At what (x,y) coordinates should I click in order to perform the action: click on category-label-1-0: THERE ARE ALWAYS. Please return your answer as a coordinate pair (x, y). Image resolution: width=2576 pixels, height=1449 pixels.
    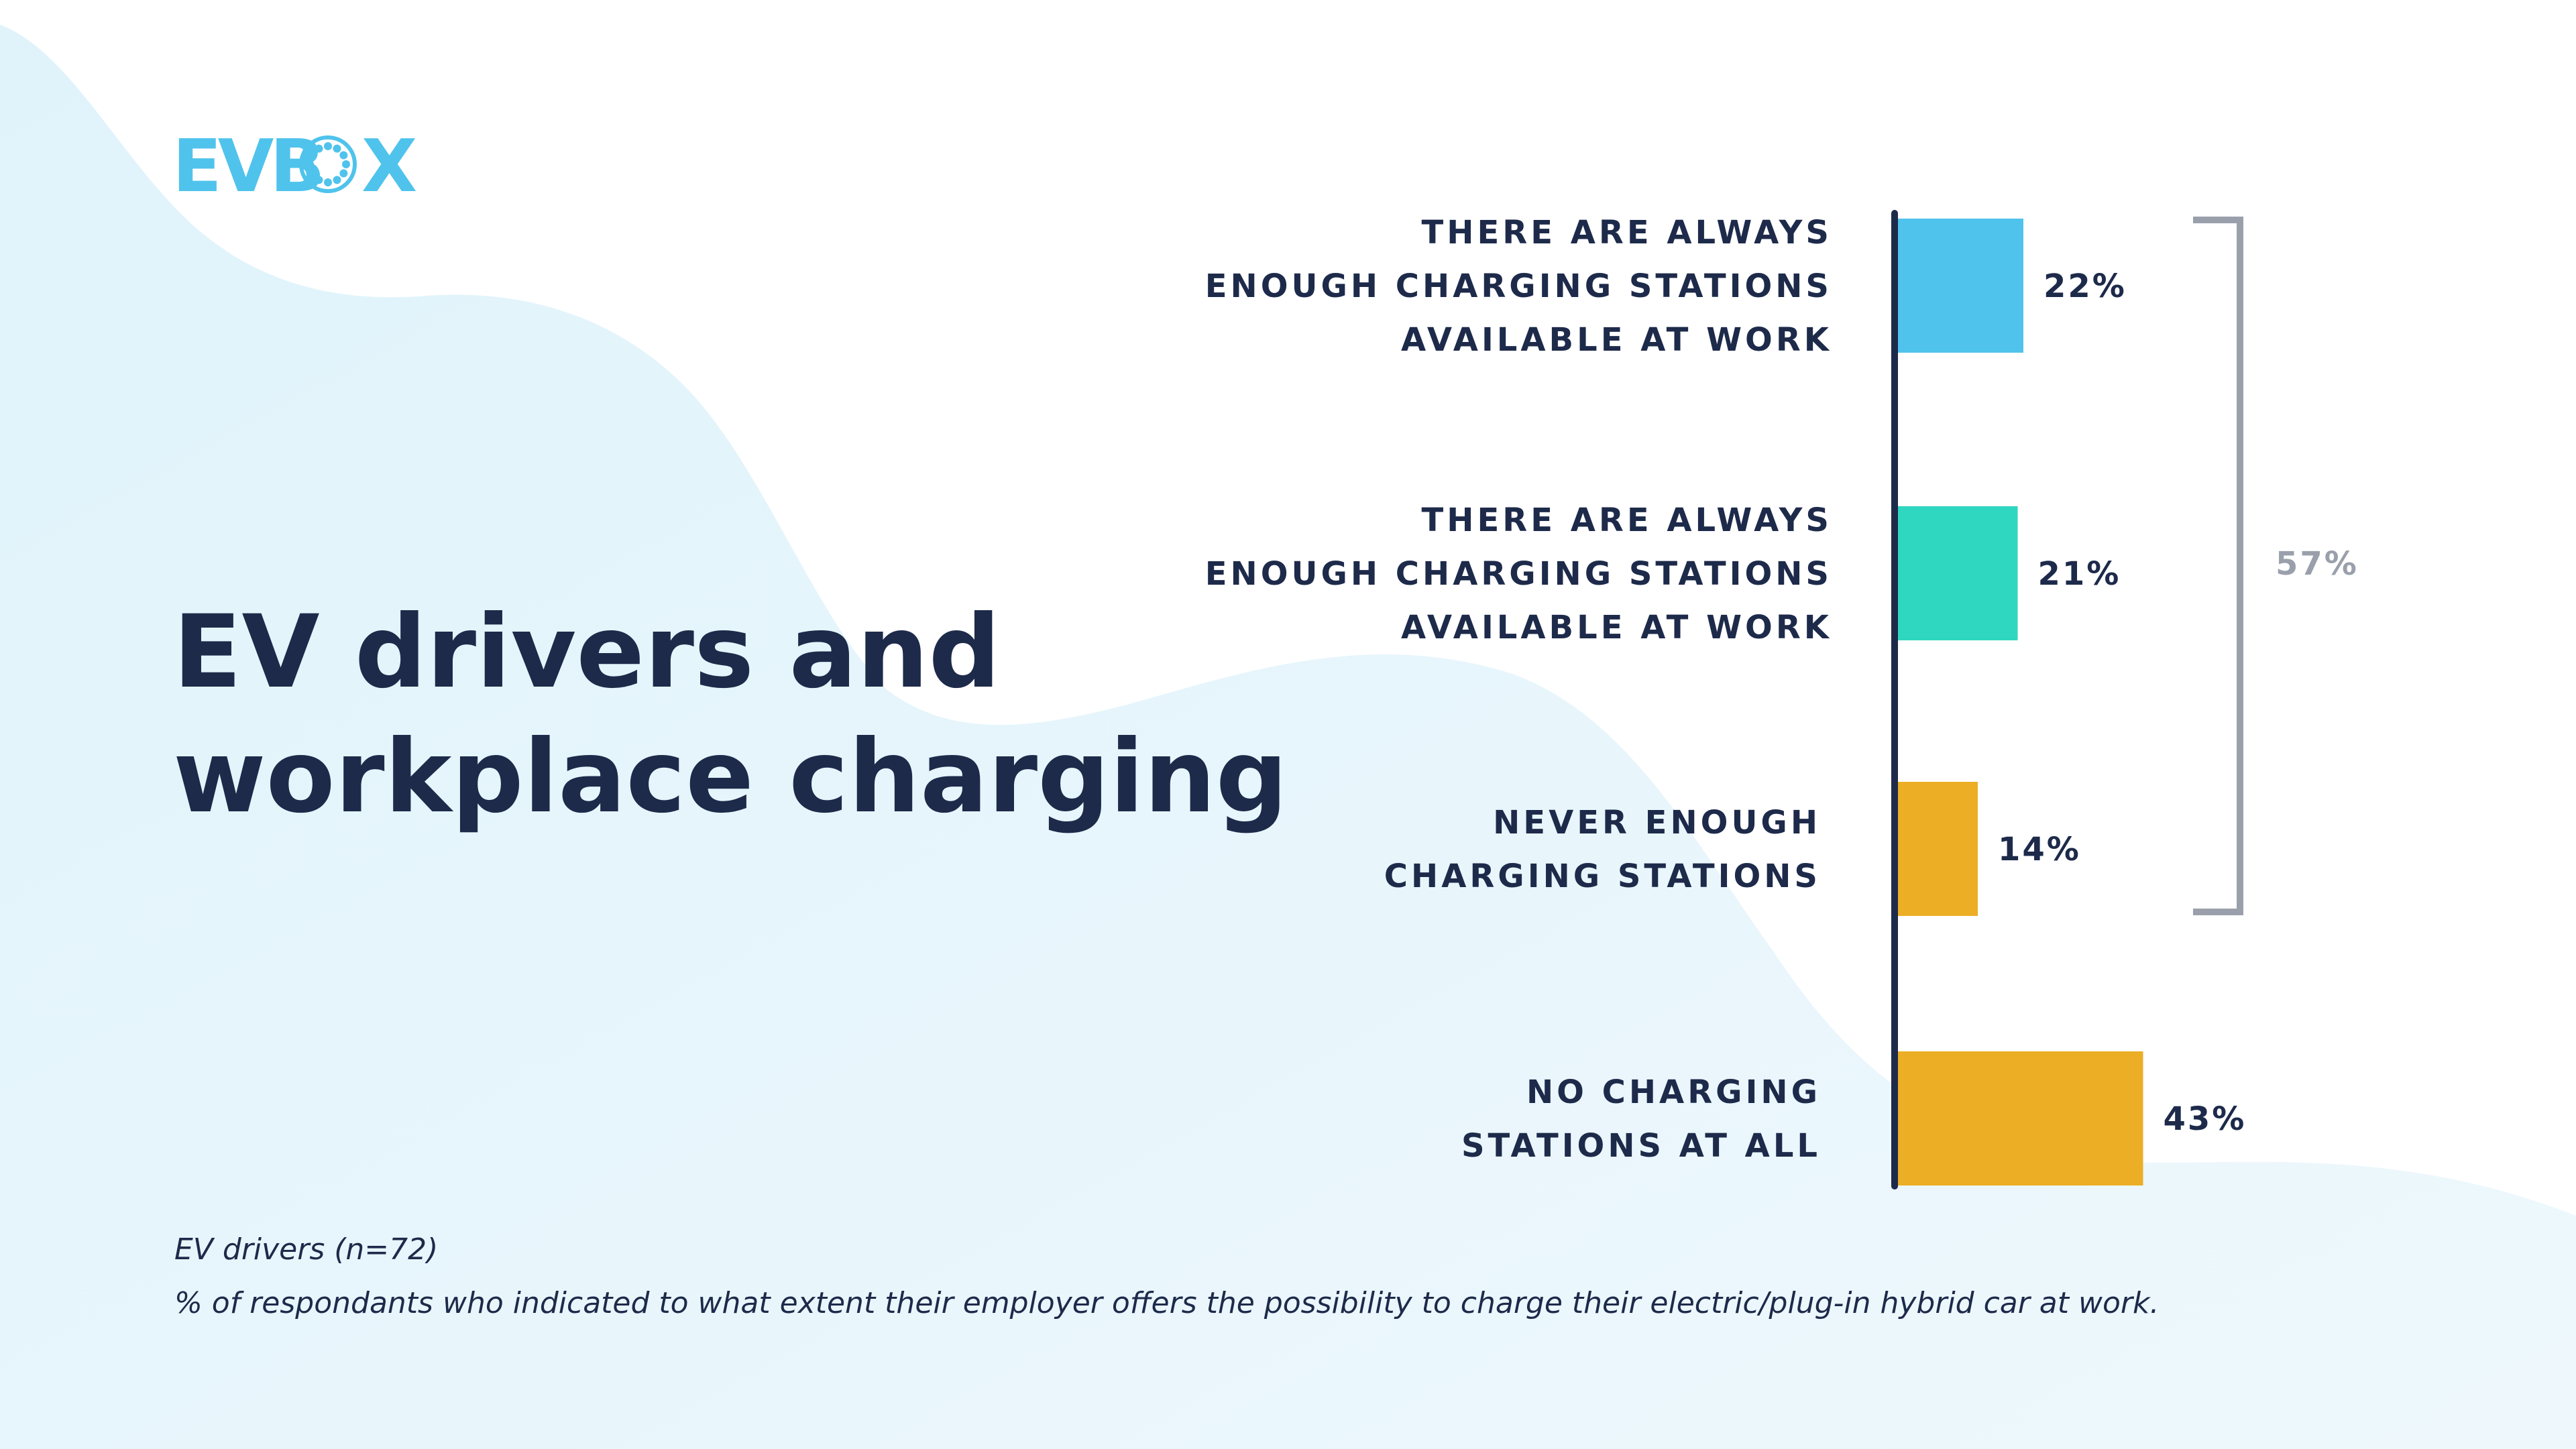
    Looking at the image, I should click on (1627, 520).